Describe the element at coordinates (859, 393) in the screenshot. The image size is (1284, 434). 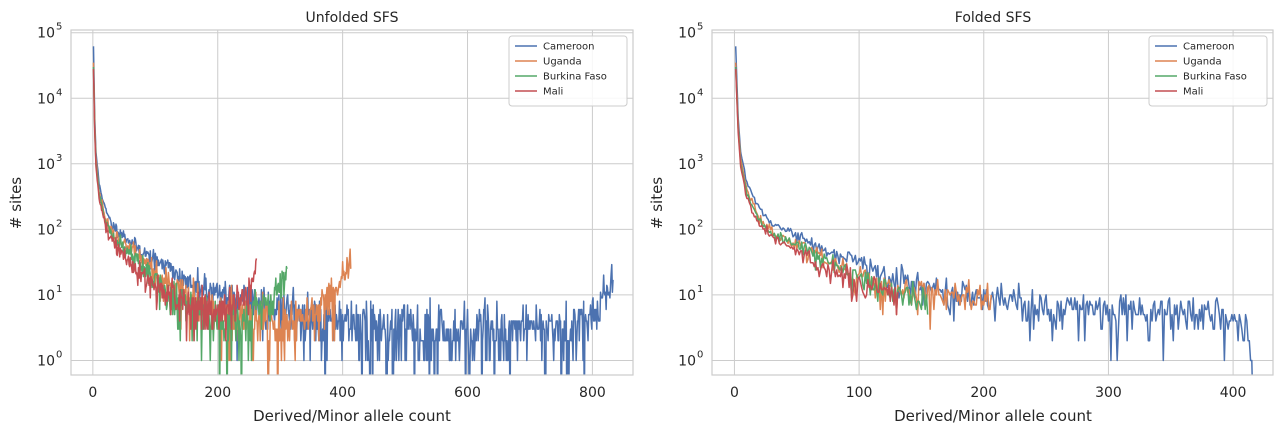
I see `x-tick-label: 100` at that location.